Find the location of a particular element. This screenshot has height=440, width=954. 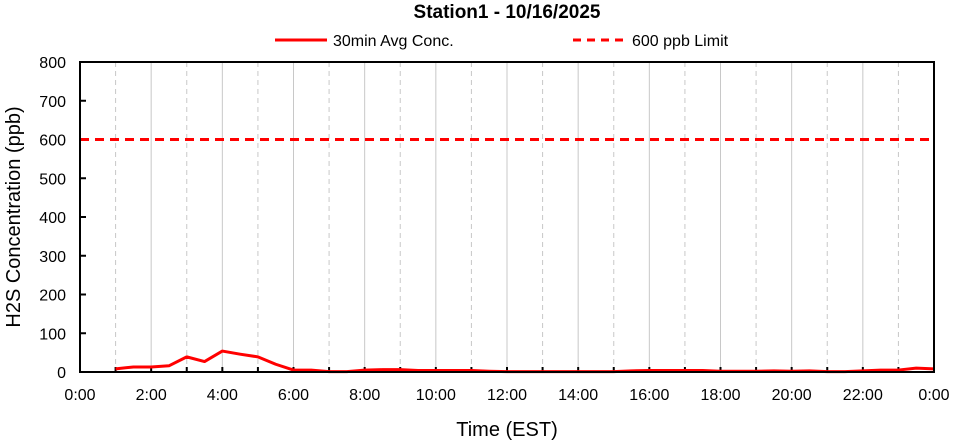

y-tick-label: 300 is located at coordinates (52, 257).